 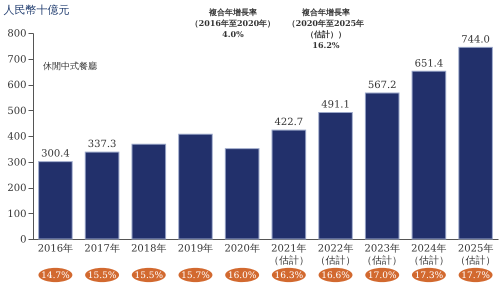 I want to click on data-label: 491.1, so click(x=335, y=105).